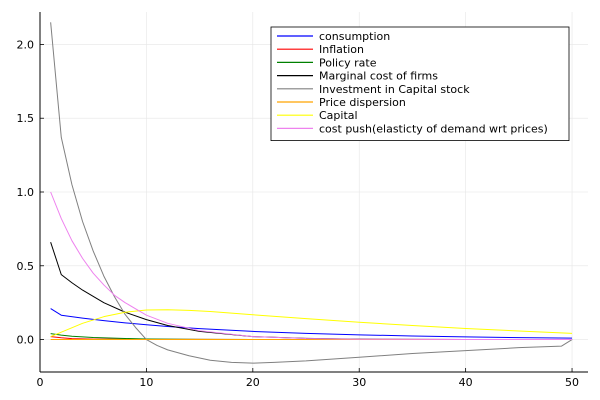  Describe the element at coordinates (338, 115) in the screenshot. I see `legend-entry-label: Capital` at that location.